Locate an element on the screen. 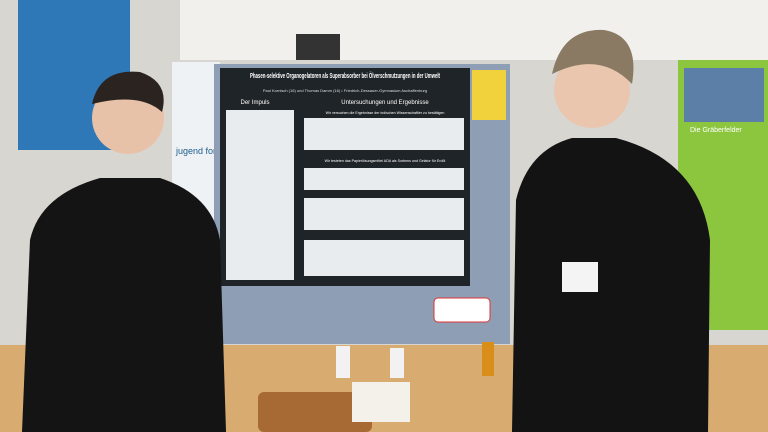 The image size is (768, 432). poster-sticker is located at coordinates (489, 95).